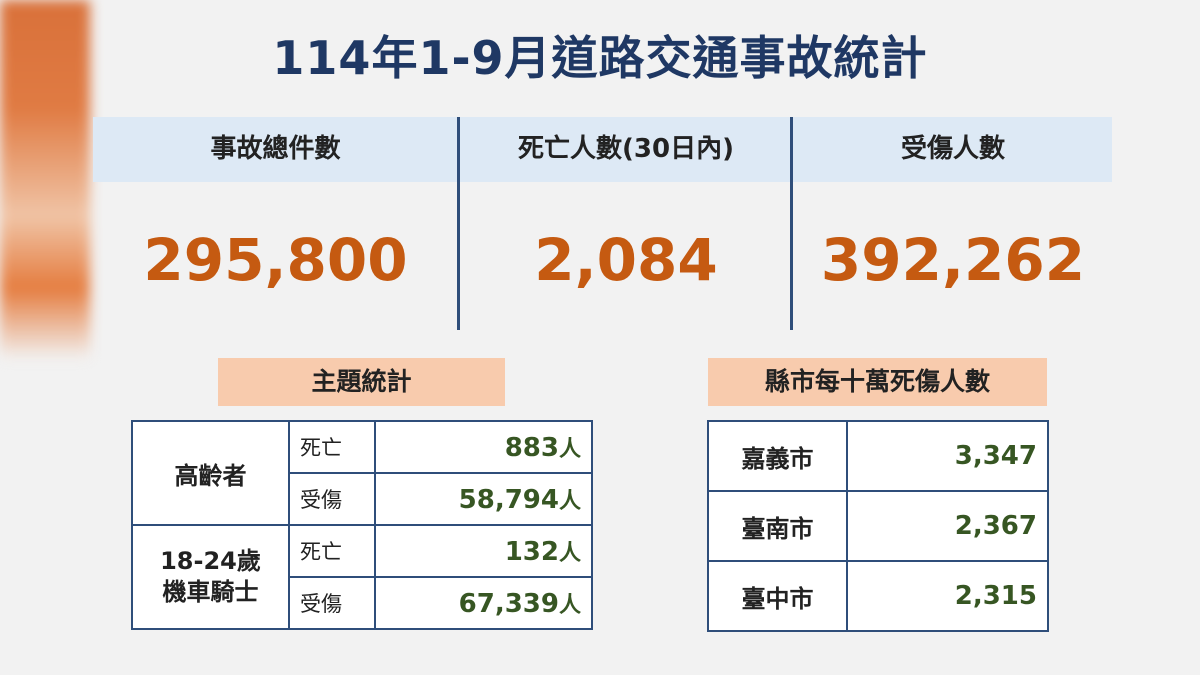 Image resolution: width=1200 pixels, height=675 pixels. I want to click on decor-strip, so click(45, 180).